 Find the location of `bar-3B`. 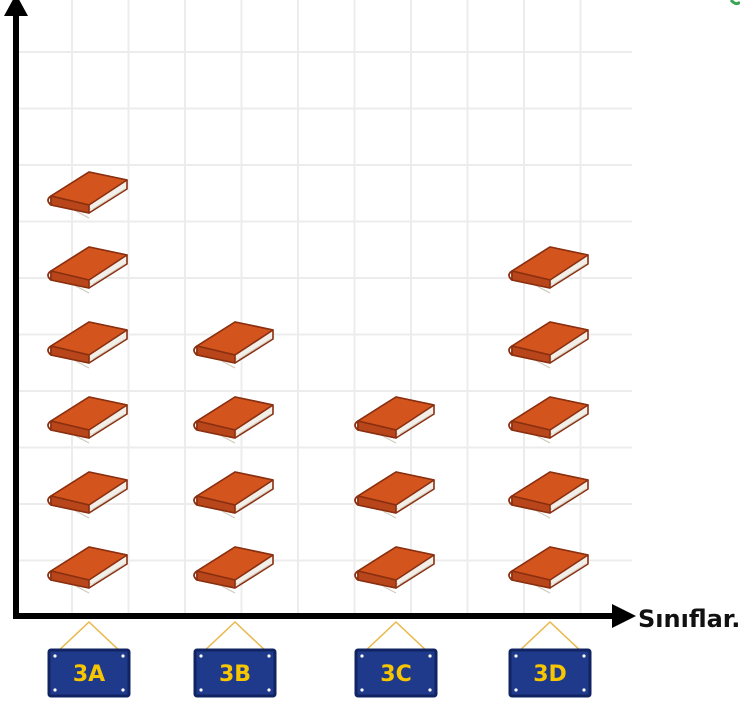

bar-3B is located at coordinates (233, 457).